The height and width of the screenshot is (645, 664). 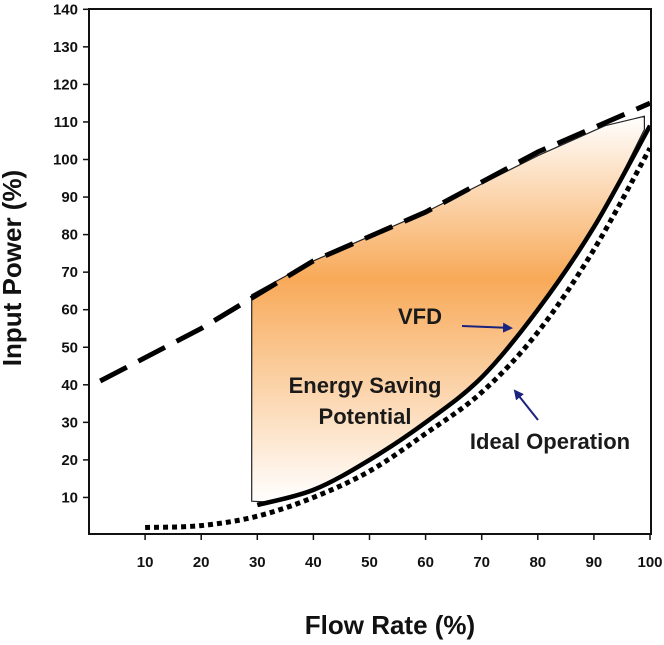 What do you see at coordinates (65, 47) in the screenshot?
I see `y-tick-label: 130` at bounding box center [65, 47].